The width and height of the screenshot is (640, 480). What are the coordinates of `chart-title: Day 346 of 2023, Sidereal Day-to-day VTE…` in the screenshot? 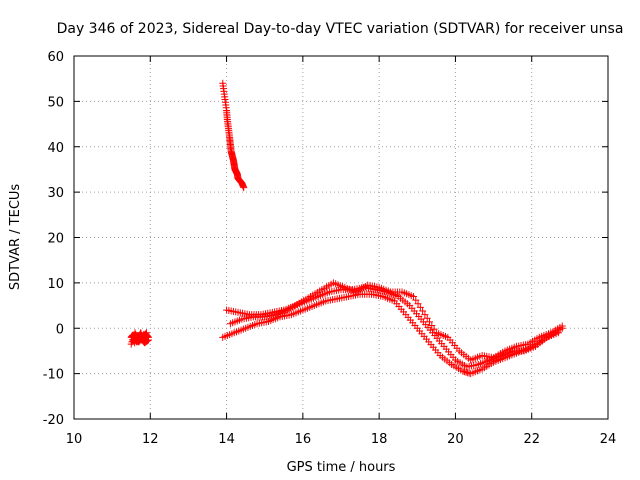 It's located at (340, 29).